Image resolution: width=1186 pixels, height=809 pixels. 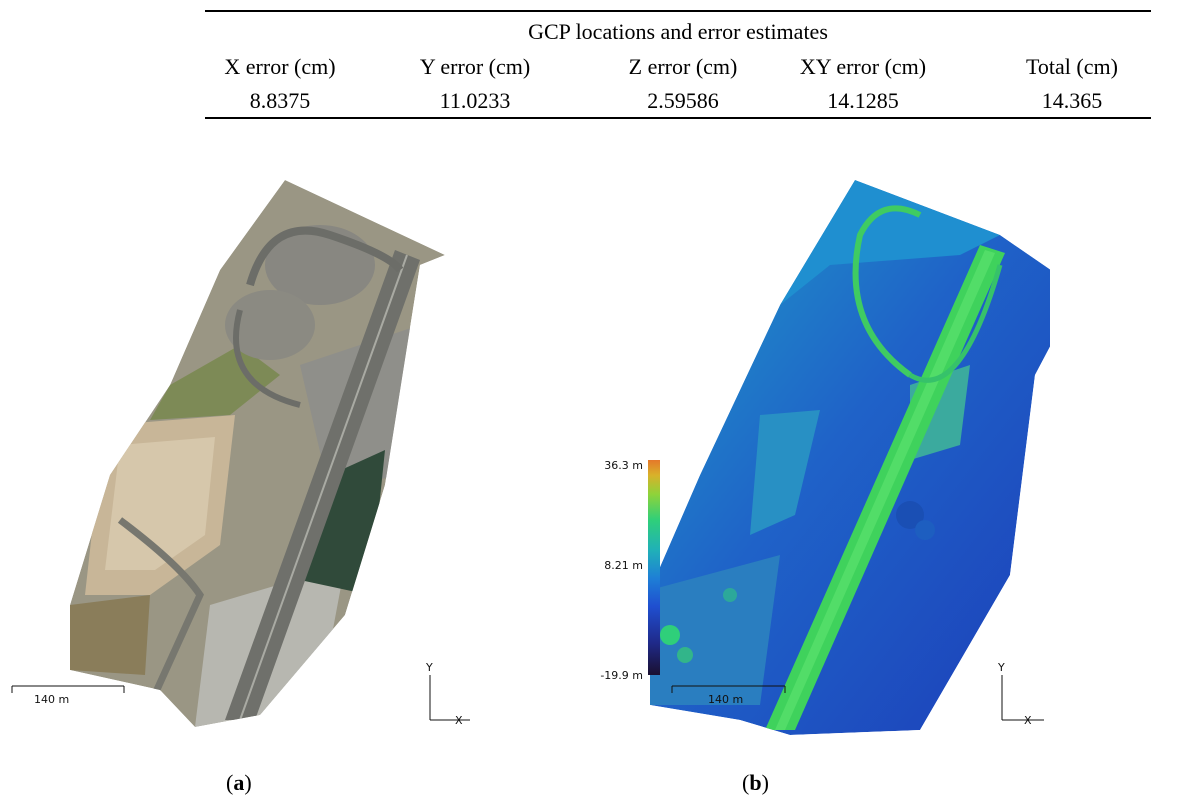 I want to click on value-x-error: 8.8375, so click(x=280, y=100).